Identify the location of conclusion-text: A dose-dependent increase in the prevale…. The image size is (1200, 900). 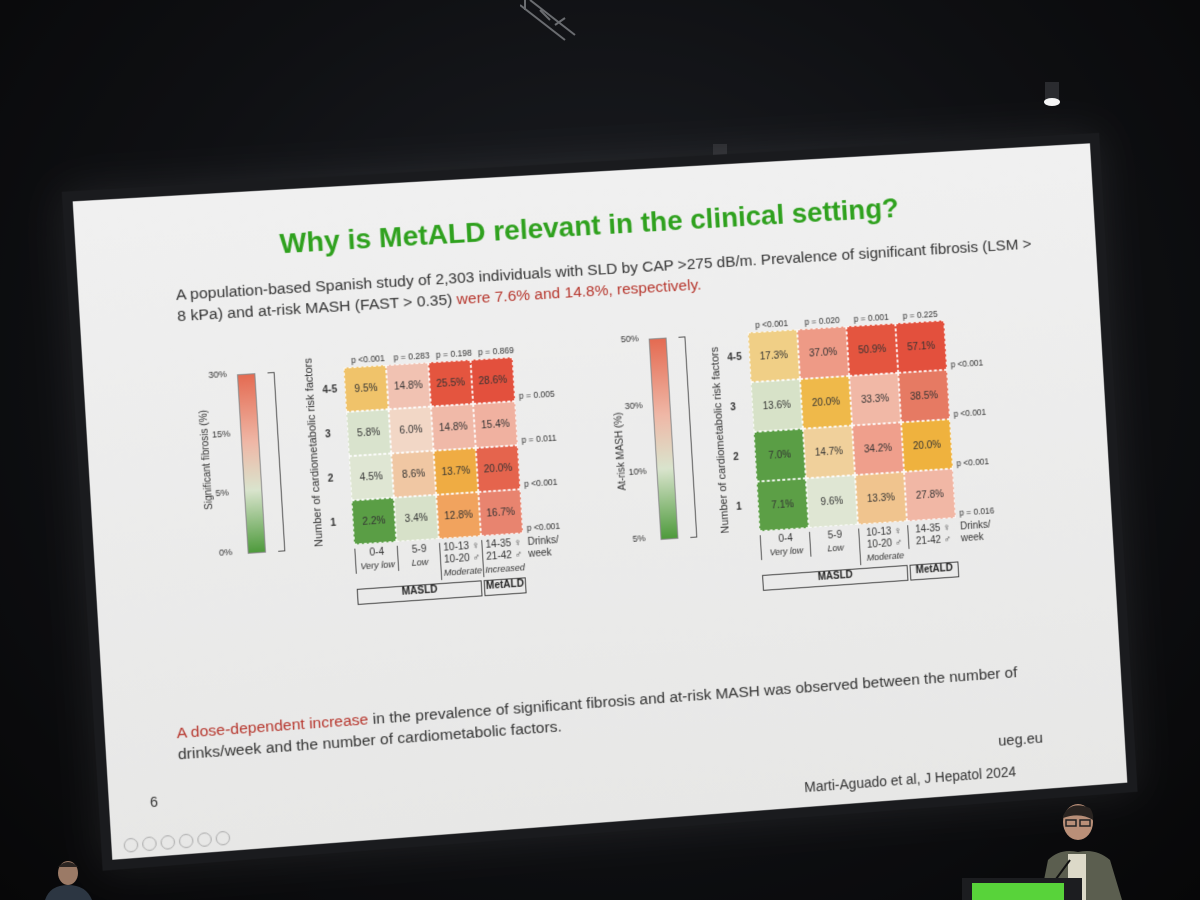
(615, 713).